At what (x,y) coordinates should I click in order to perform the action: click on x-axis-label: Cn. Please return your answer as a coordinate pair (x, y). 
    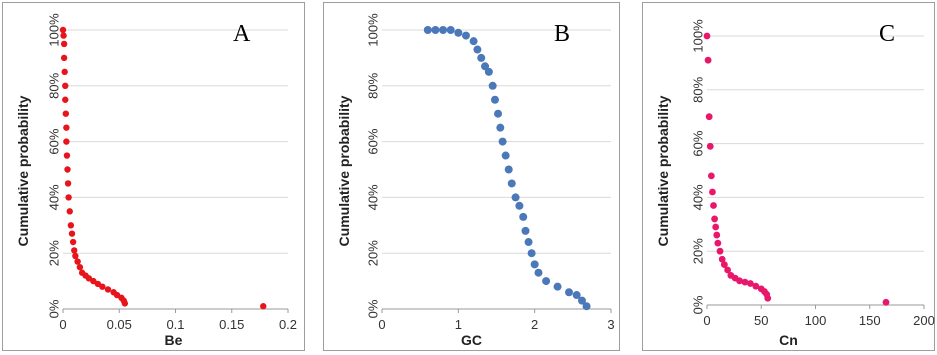
    Looking at the image, I should click on (788, 340).